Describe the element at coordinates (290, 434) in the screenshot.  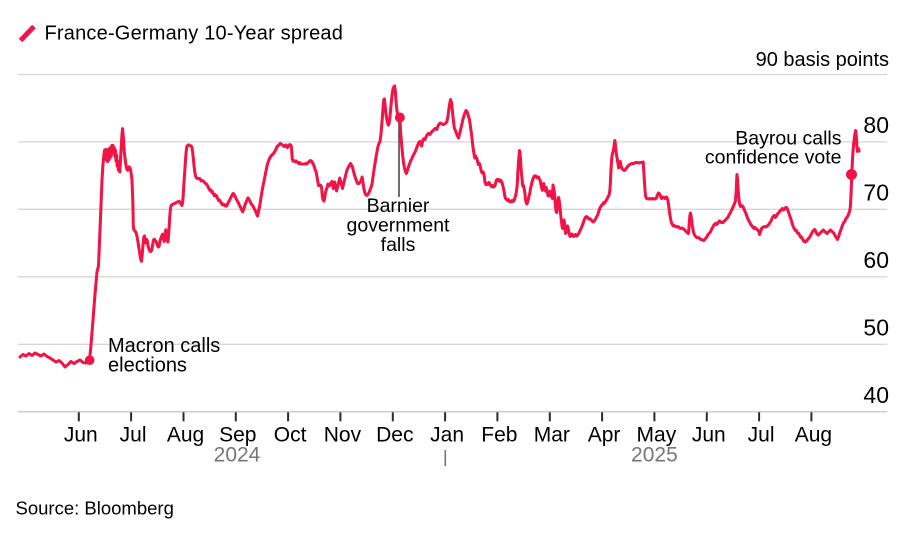
I see `svg-text: Oct` at that location.